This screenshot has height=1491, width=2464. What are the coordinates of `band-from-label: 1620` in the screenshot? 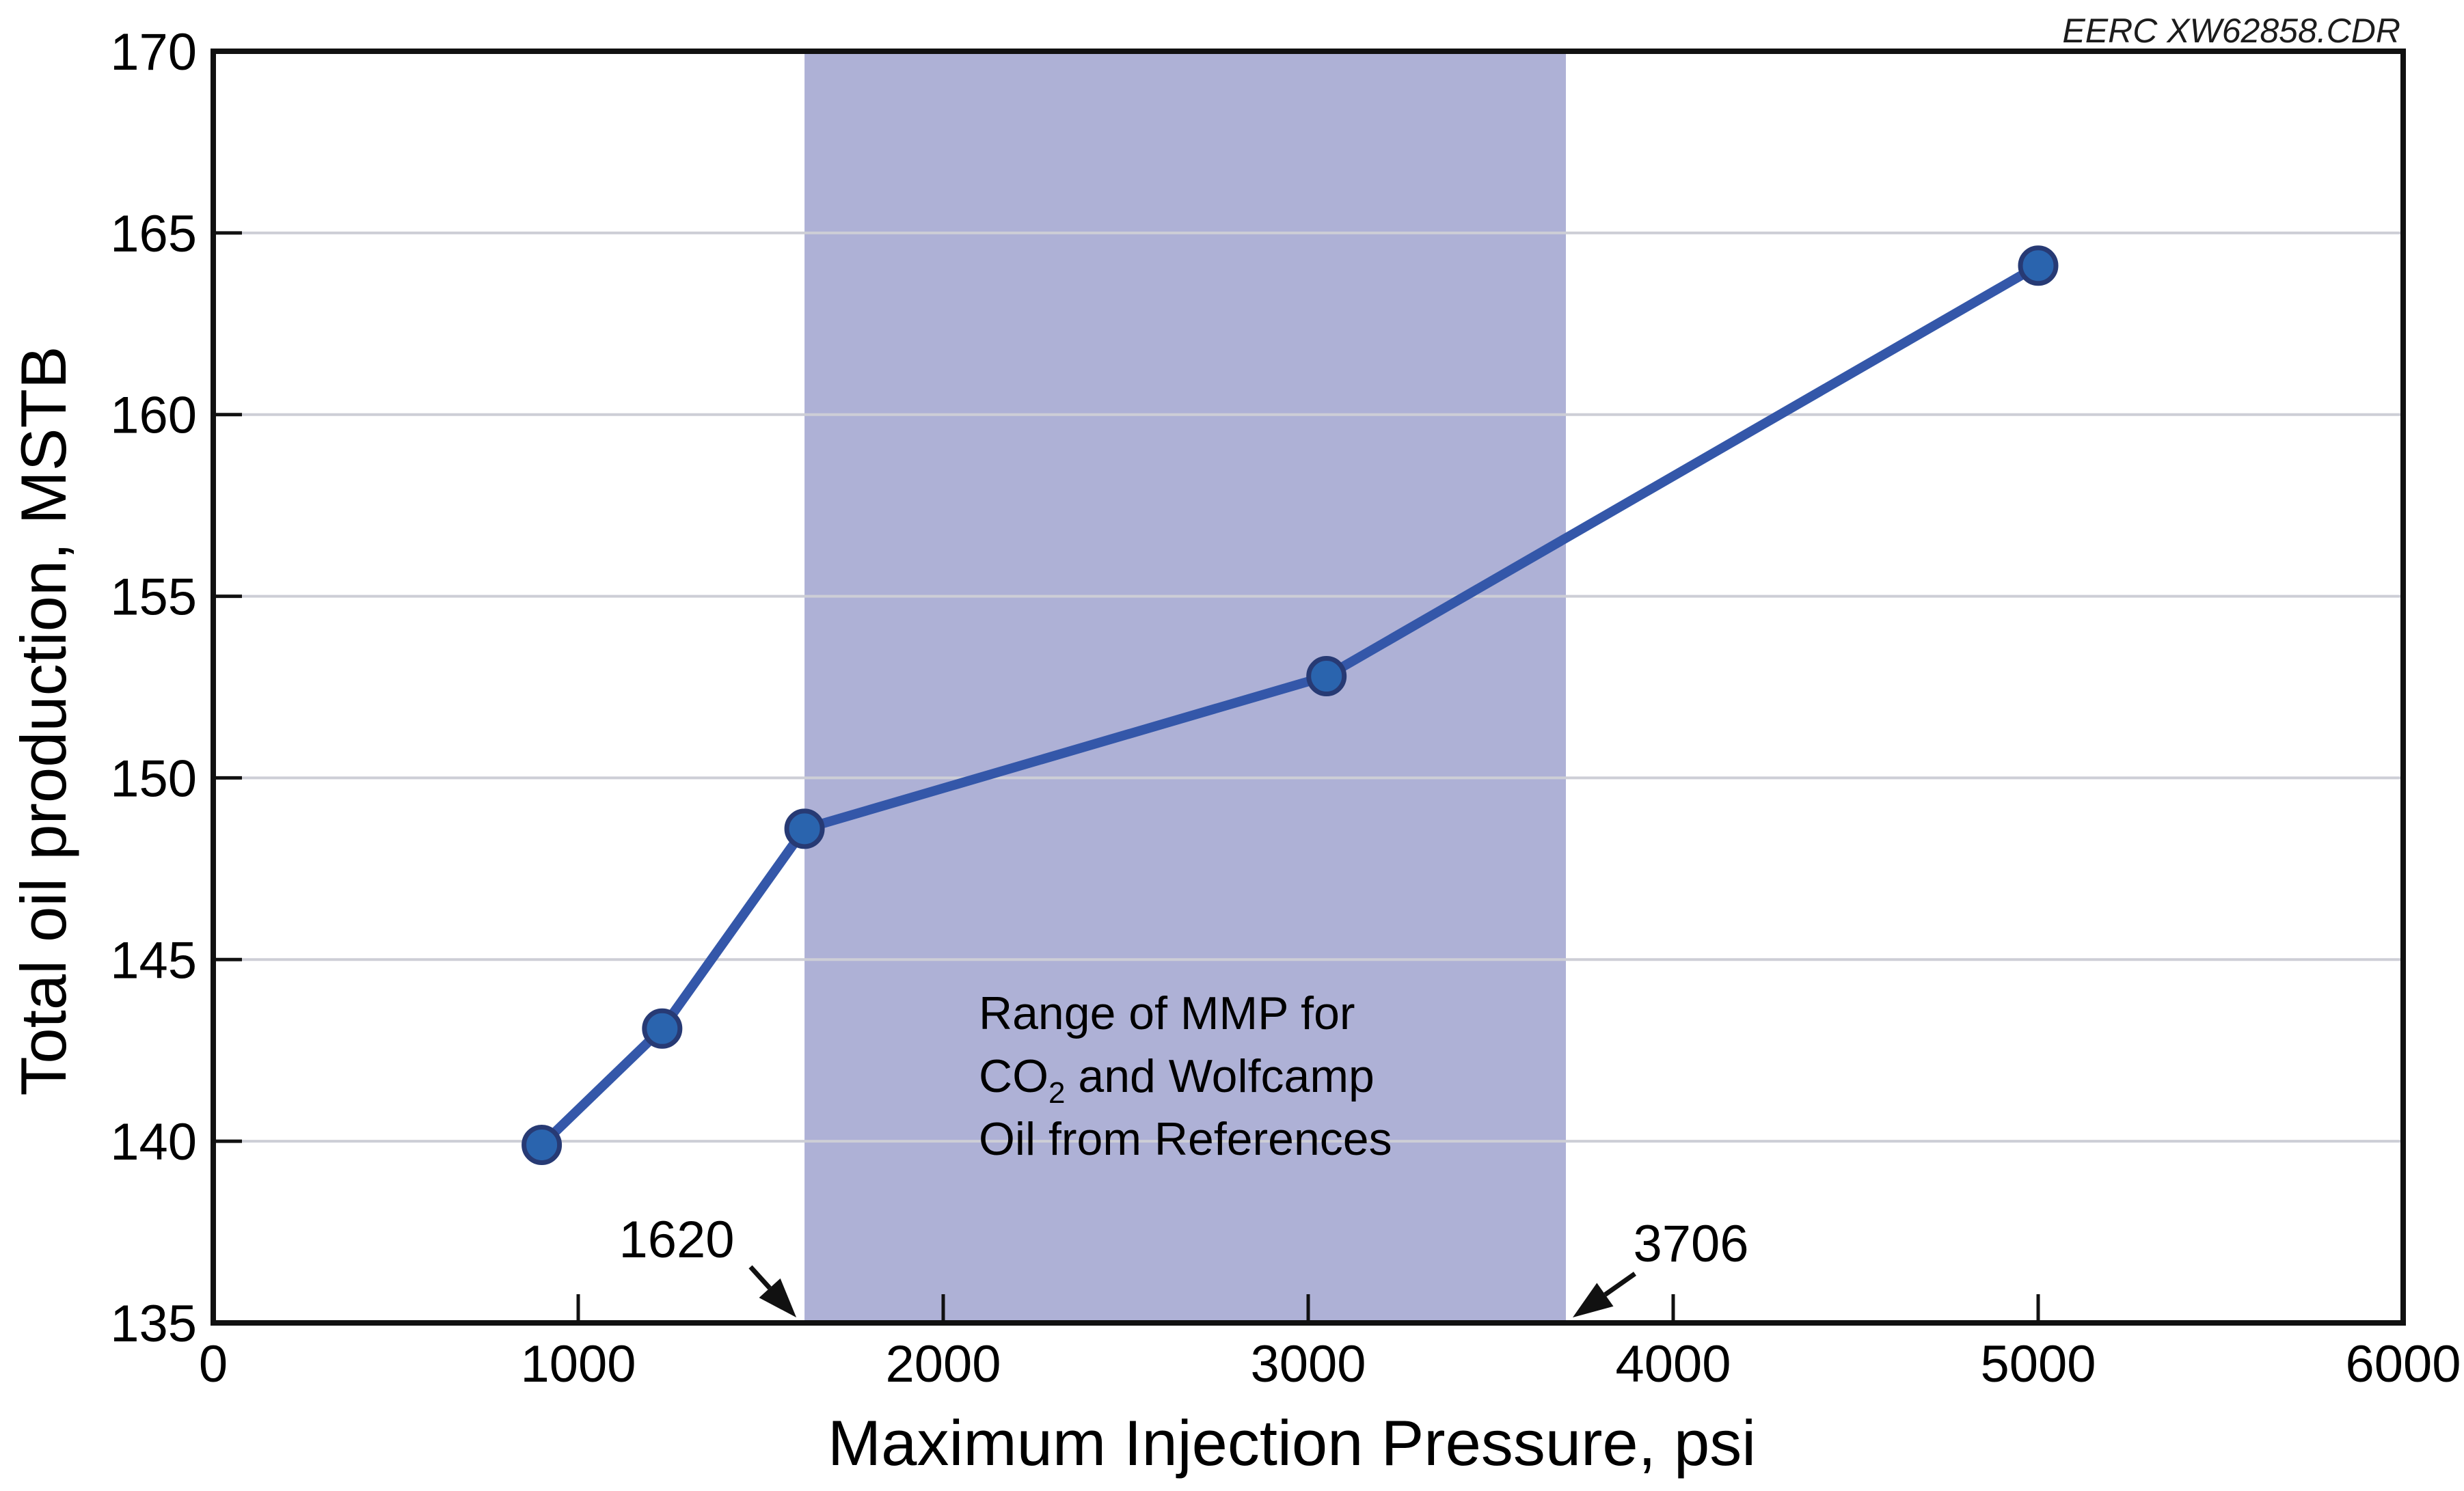 It's located at (676, 1240).